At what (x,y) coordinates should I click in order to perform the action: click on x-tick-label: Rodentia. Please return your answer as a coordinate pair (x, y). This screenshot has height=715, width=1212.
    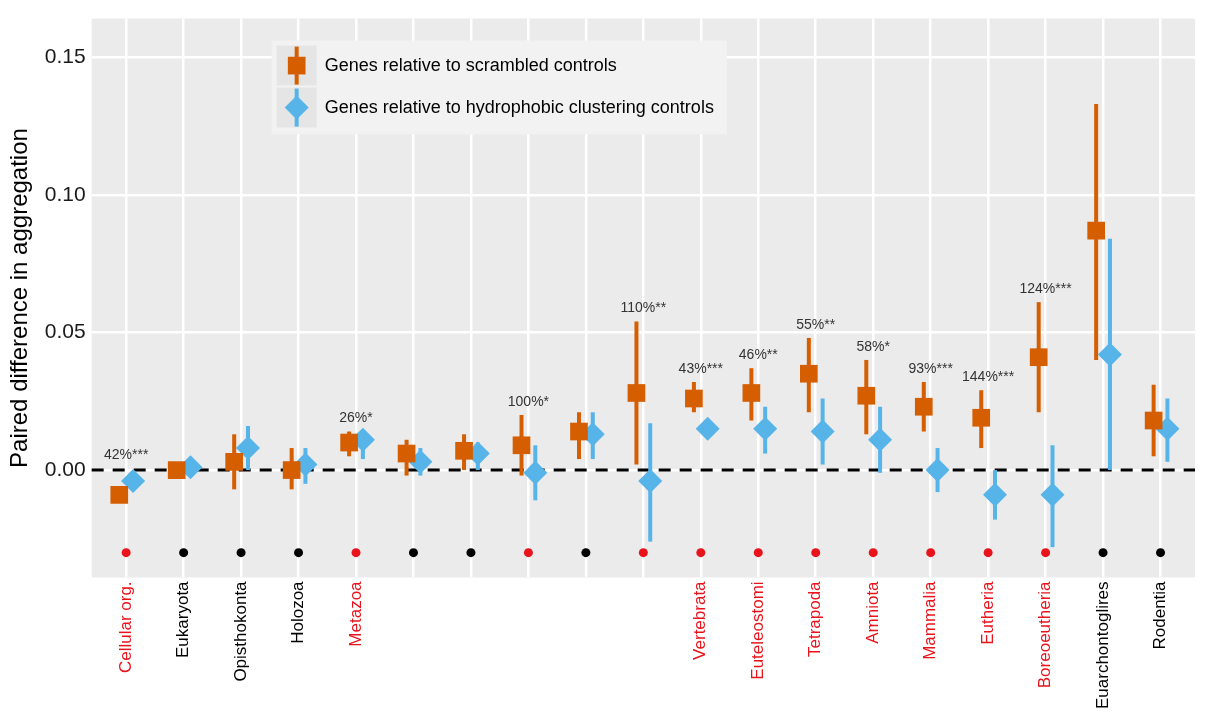
    Looking at the image, I should click on (1160, 615).